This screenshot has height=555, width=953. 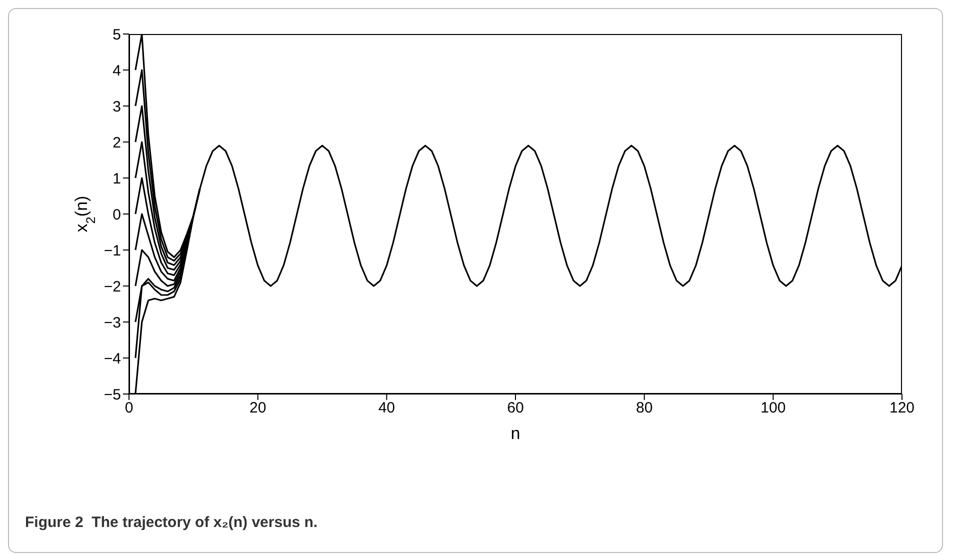 What do you see at coordinates (112, 395) in the screenshot?
I see `y-tick-label: −5` at bounding box center [112, 395].